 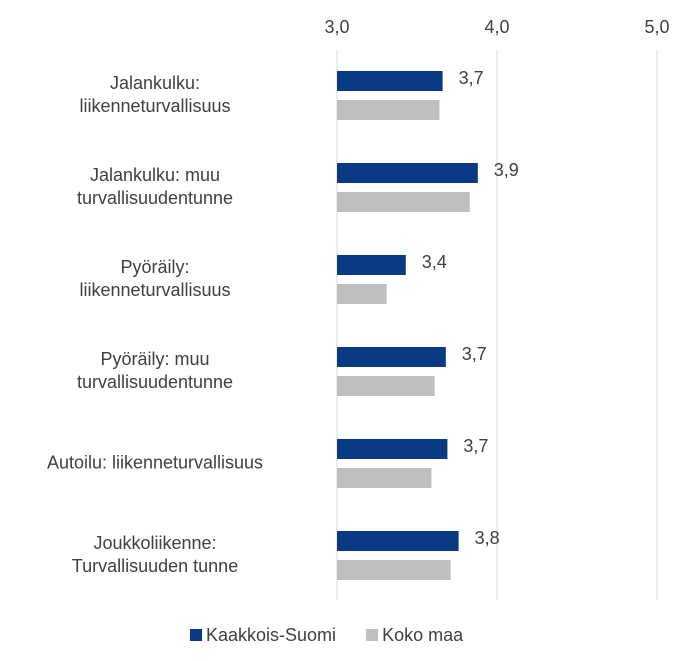 What do you see at coordinates (155, 462) in the screenshot?
I see `category-label: Autoilu: liikenneturvallisuus` at bounding box center [155, 462].